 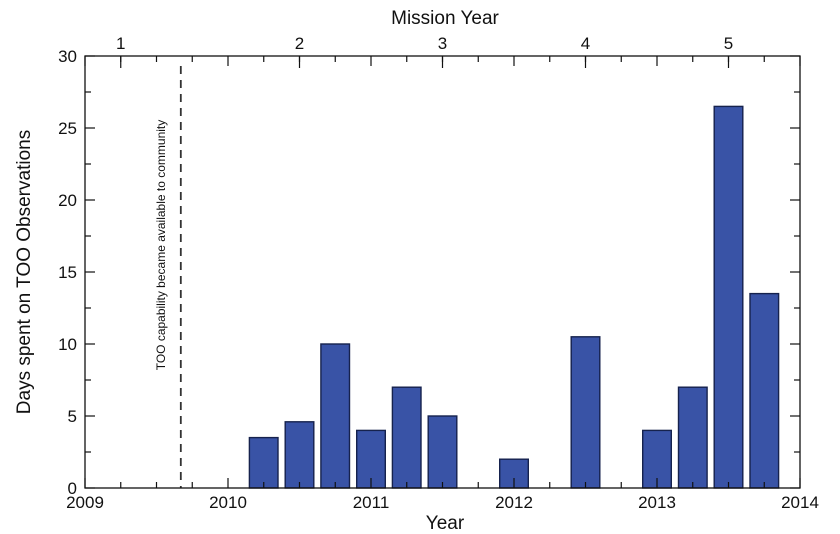 I want to click on x-tick-label: 2009, so click(x=85, y=502).